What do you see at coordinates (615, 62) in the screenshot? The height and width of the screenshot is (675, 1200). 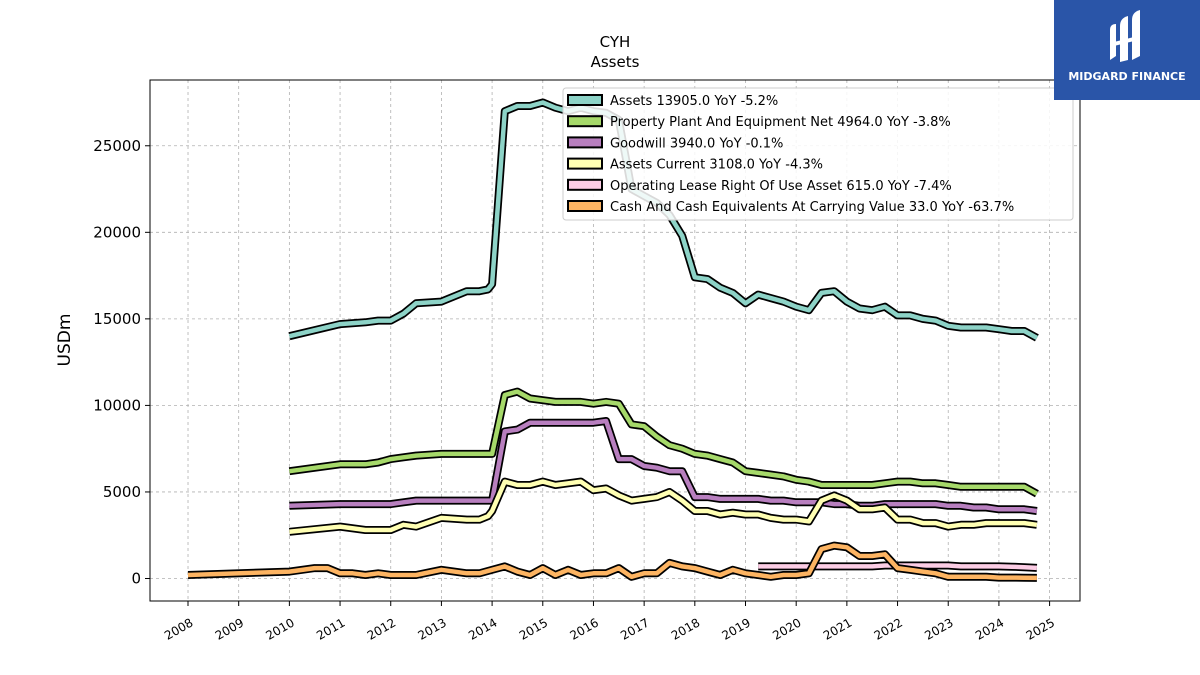 I see `chart-subtitle: Assets` at bounding box center [615, 62].